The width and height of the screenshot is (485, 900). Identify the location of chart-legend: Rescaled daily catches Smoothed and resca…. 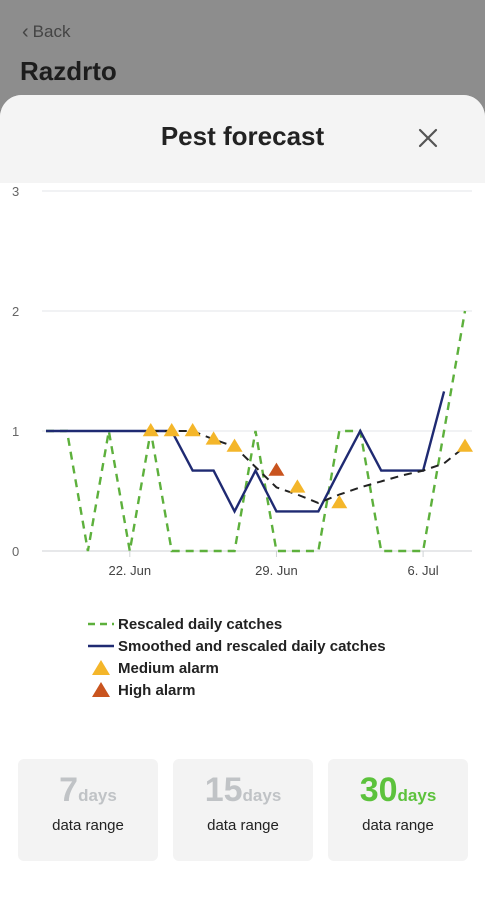
(237, 657).